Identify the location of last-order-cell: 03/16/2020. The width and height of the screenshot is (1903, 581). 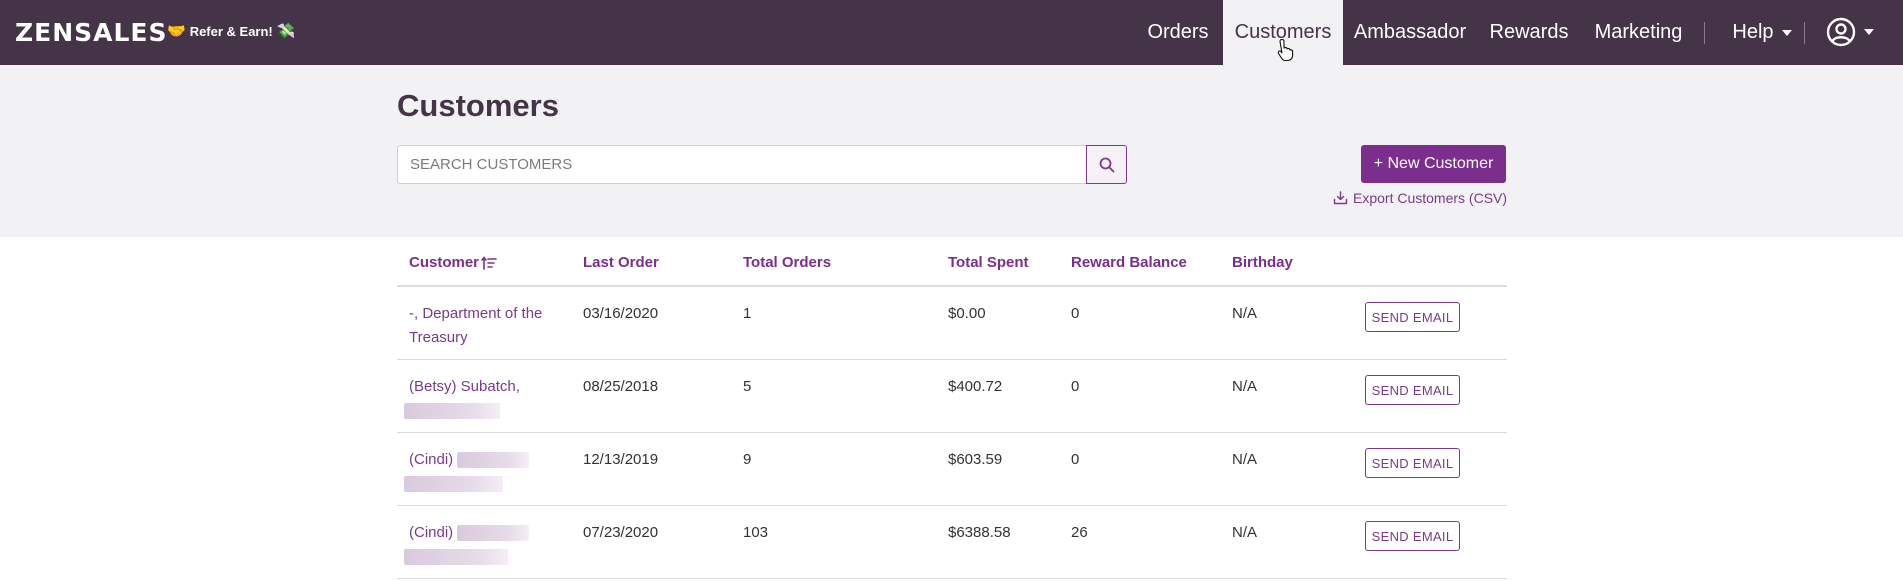
(621, 313).